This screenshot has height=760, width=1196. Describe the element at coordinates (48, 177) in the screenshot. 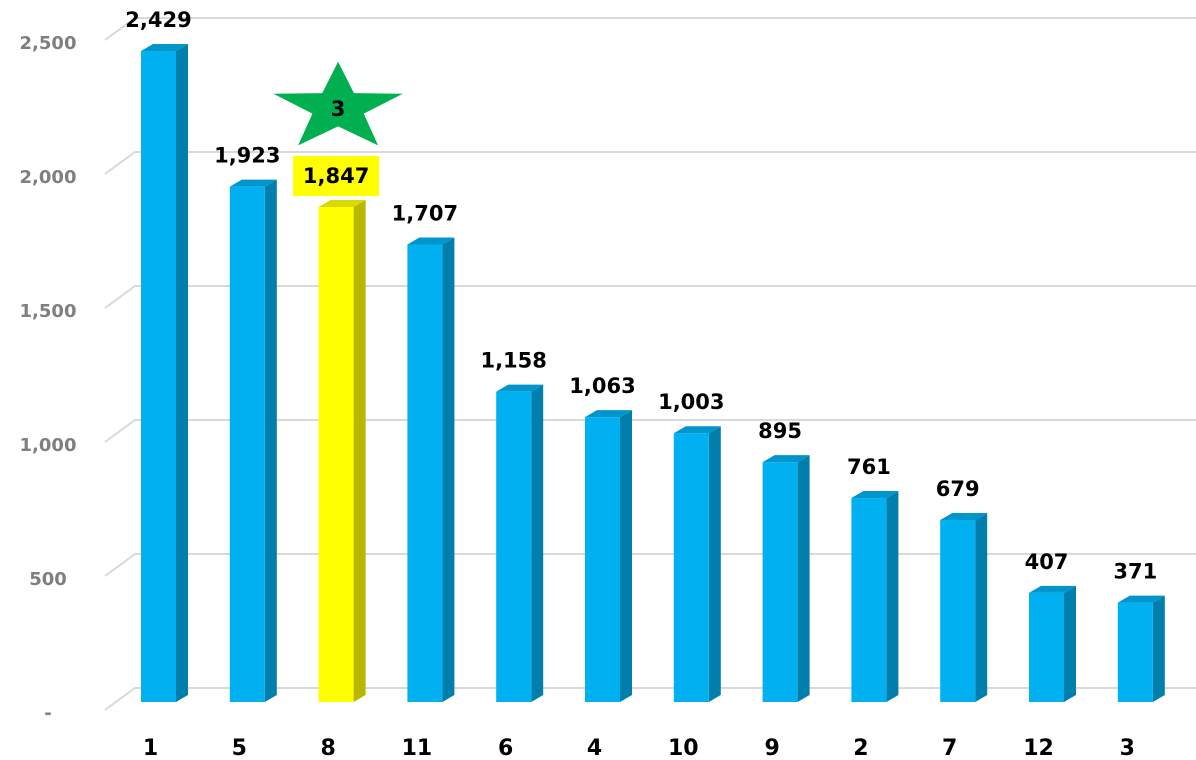

I see `y-tick-label: 2,000` at that location.